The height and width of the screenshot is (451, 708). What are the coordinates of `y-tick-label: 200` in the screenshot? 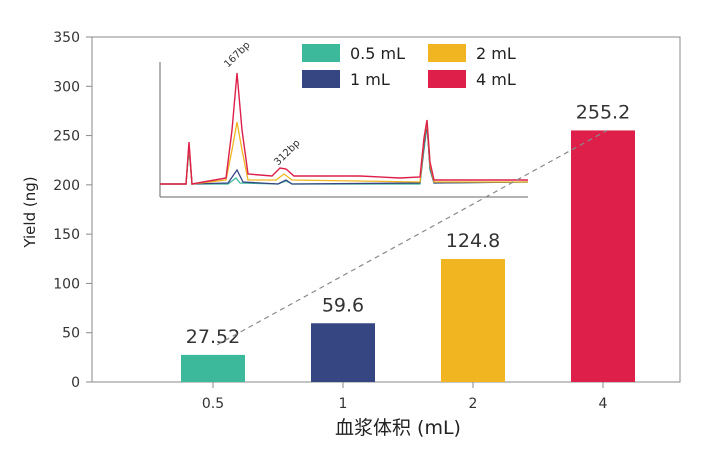 It's located at (66, 186).